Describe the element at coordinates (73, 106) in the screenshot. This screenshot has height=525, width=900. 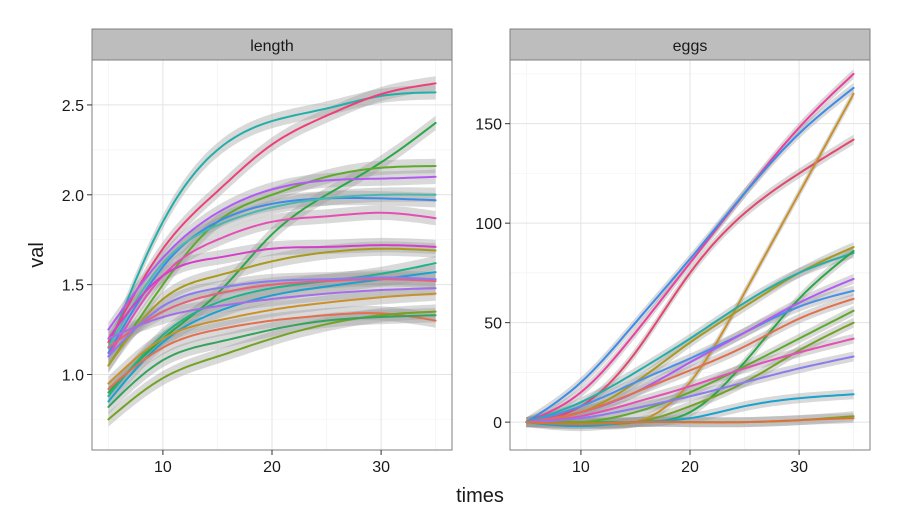
I see `y-tick-label: 2.5` at that location.